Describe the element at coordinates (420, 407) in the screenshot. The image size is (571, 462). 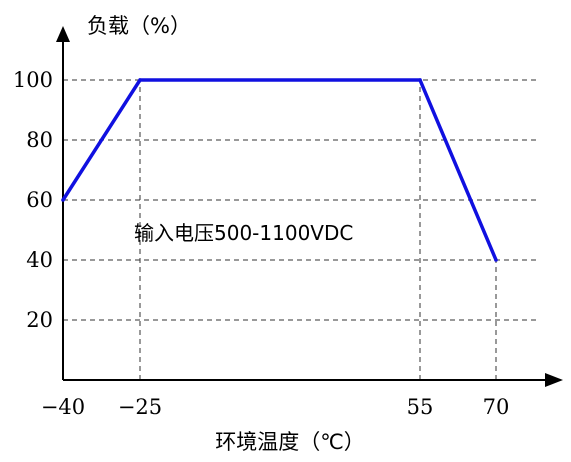
I see `x-tick-label-2: 55` at that location.